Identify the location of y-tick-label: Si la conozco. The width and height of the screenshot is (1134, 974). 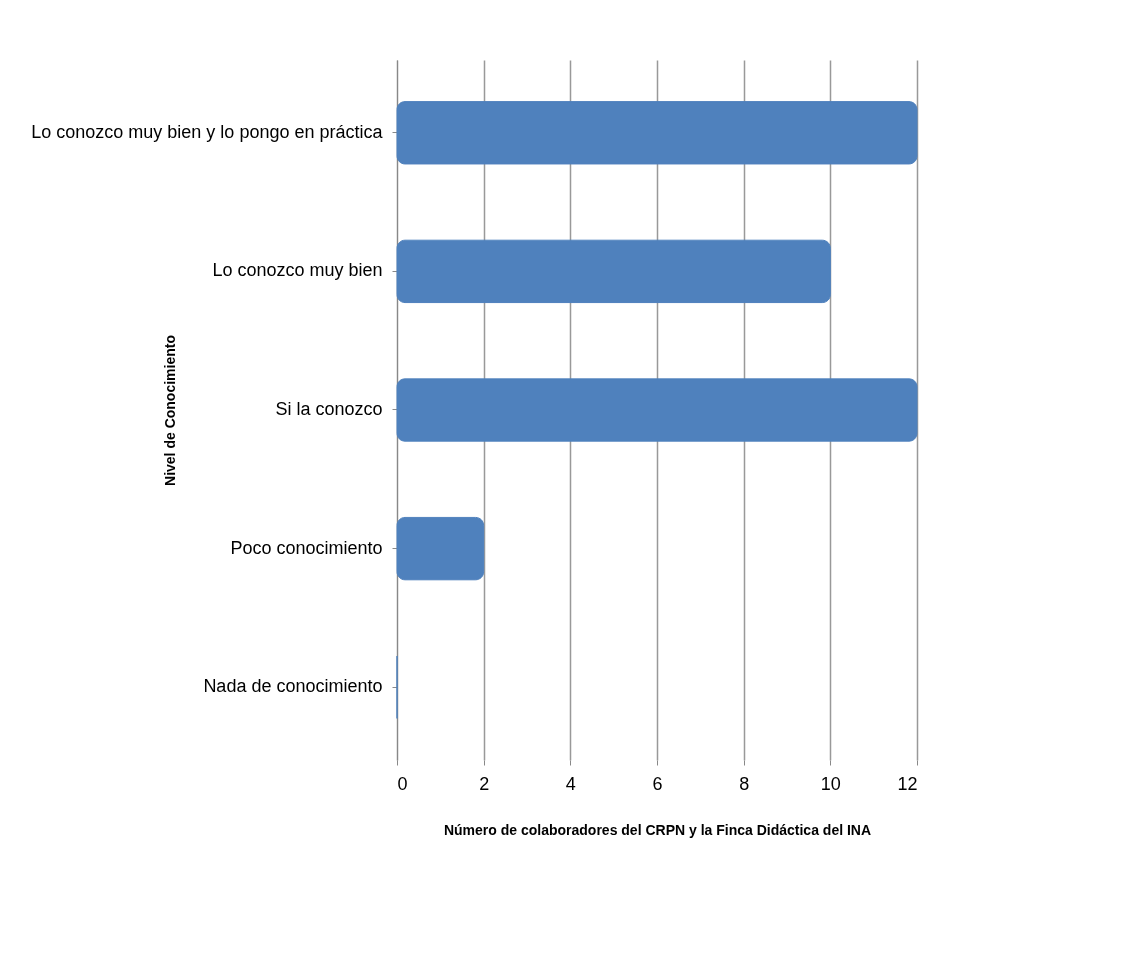
(329, 409).